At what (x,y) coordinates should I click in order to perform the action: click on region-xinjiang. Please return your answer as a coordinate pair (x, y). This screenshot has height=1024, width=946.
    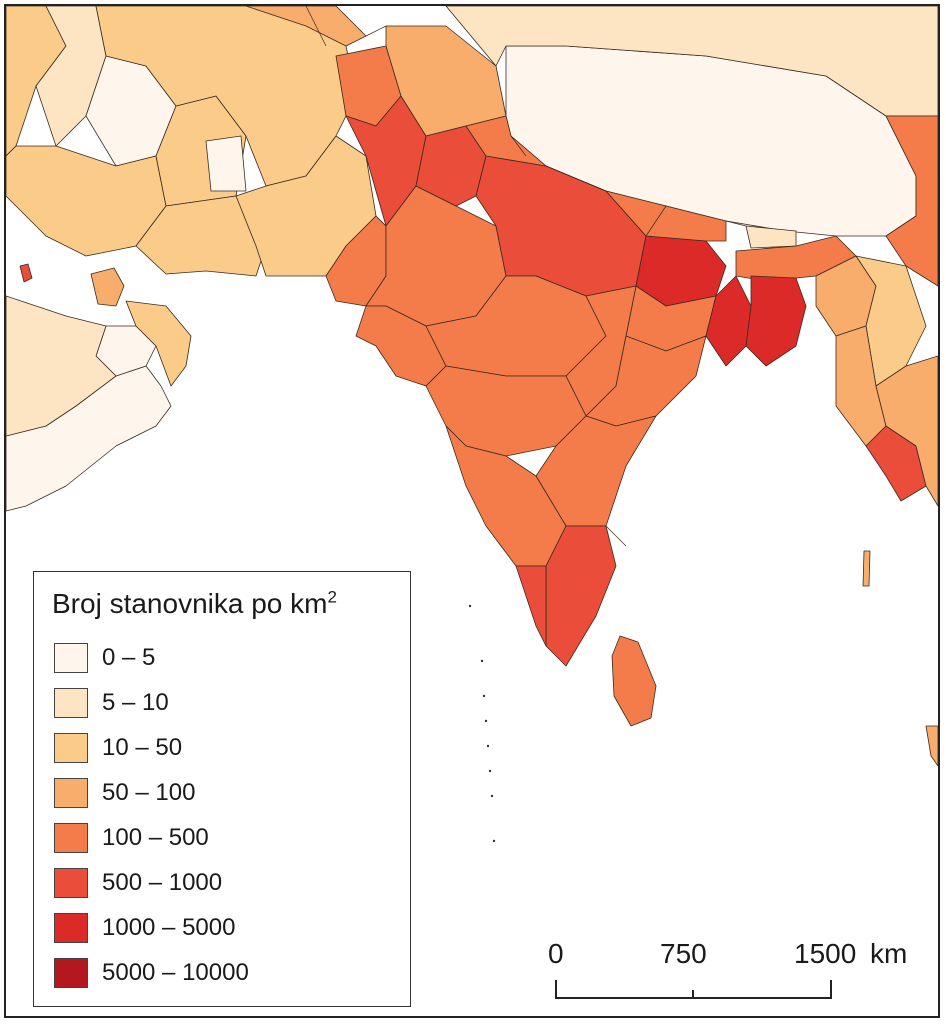
    Looking at the image, I should click on (691, 61).